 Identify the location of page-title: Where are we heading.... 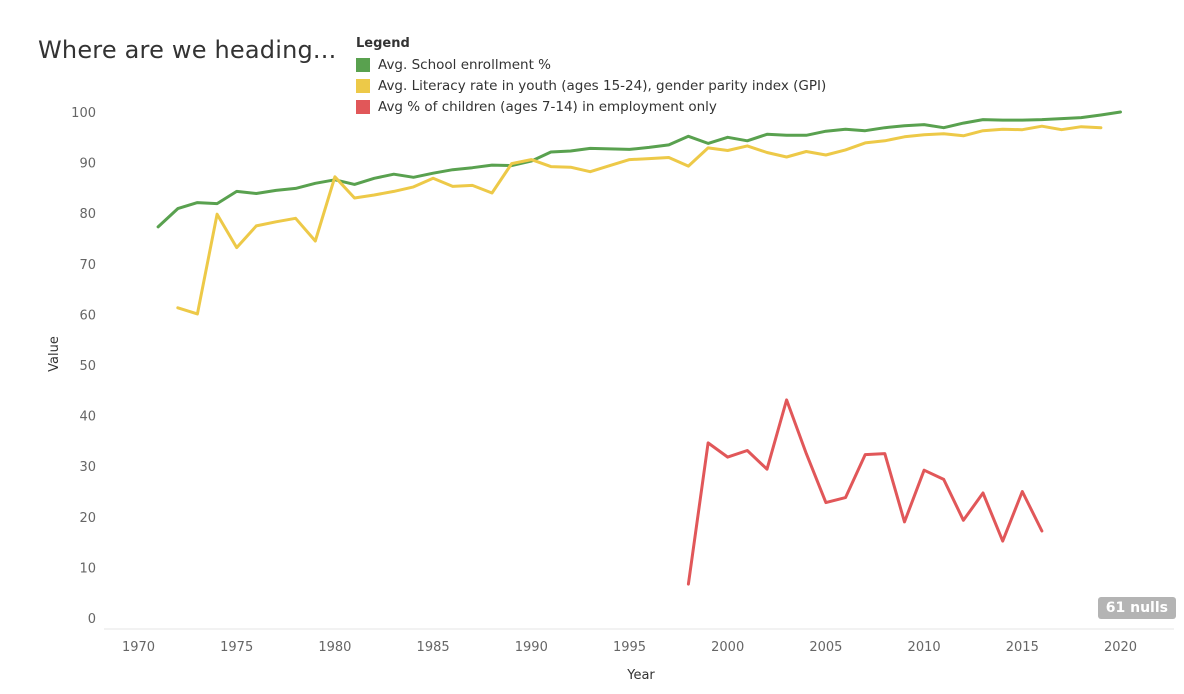
(187, 50).